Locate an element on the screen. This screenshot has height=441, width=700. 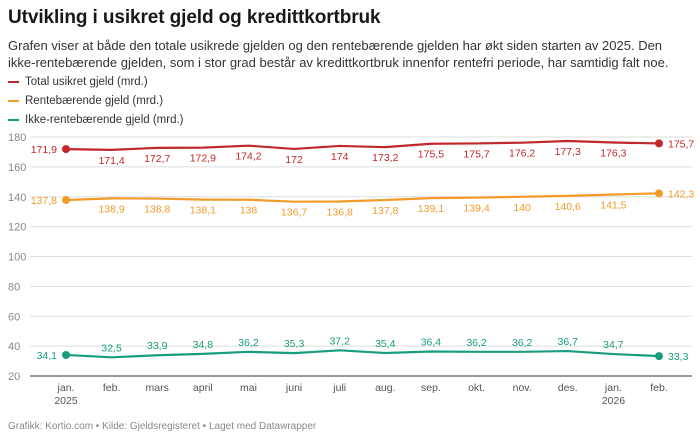
data-label: 141,5 is located at coordinates (613, 206).